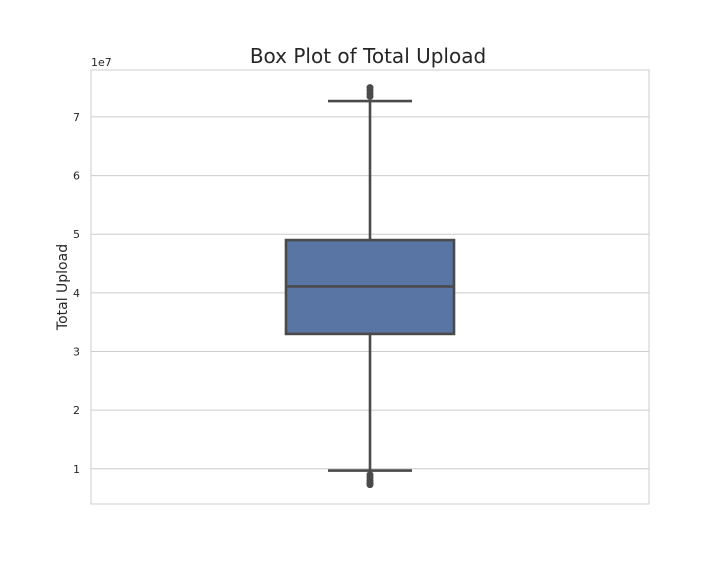 Image resolution: width=720 pixels, height=580 pixels. I want to click on chart-title: Box Plot of Total Upload, so click(368, 56).